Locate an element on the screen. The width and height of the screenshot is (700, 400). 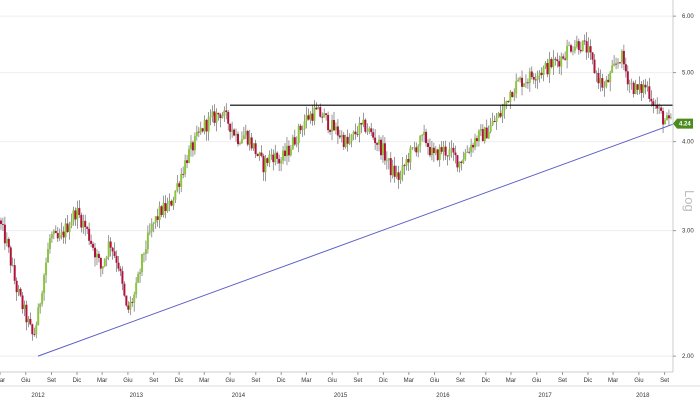
x-tick-label: Mar is located at coordinates (409, 381).